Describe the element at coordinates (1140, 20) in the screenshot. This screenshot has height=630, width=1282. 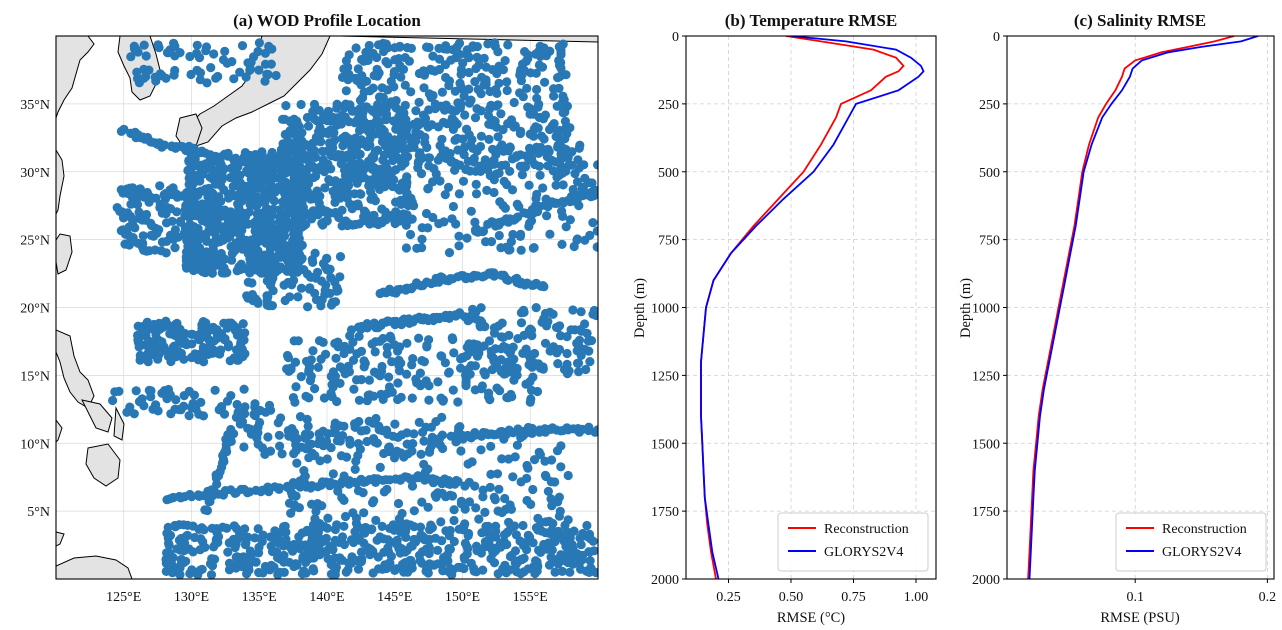
I see `salinity-title: (c) Salinity RMSE` at that location.